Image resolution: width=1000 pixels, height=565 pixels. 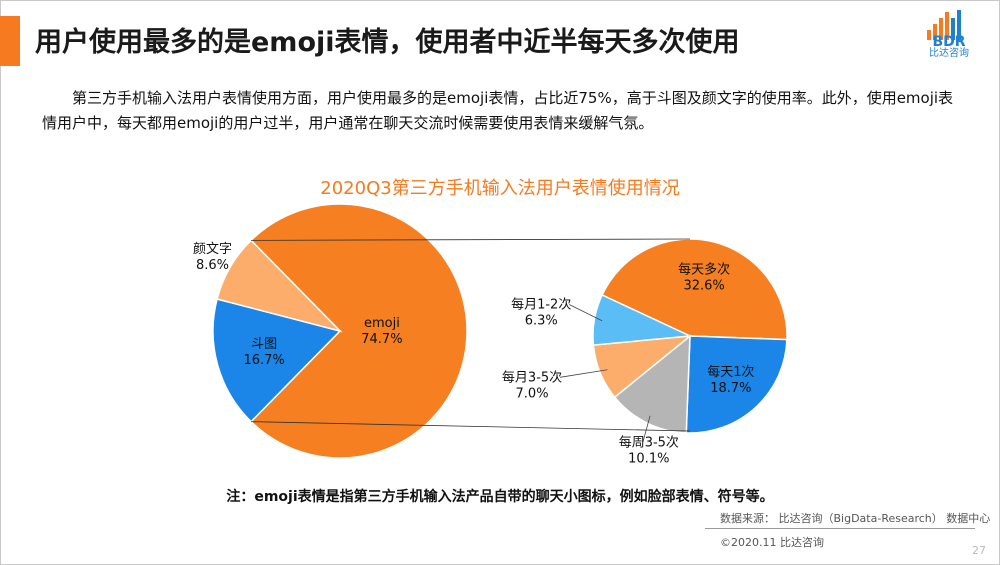 I want to click on right-pie-label-2: 每周3-5次 10.1%, so click(x=649, y=450).